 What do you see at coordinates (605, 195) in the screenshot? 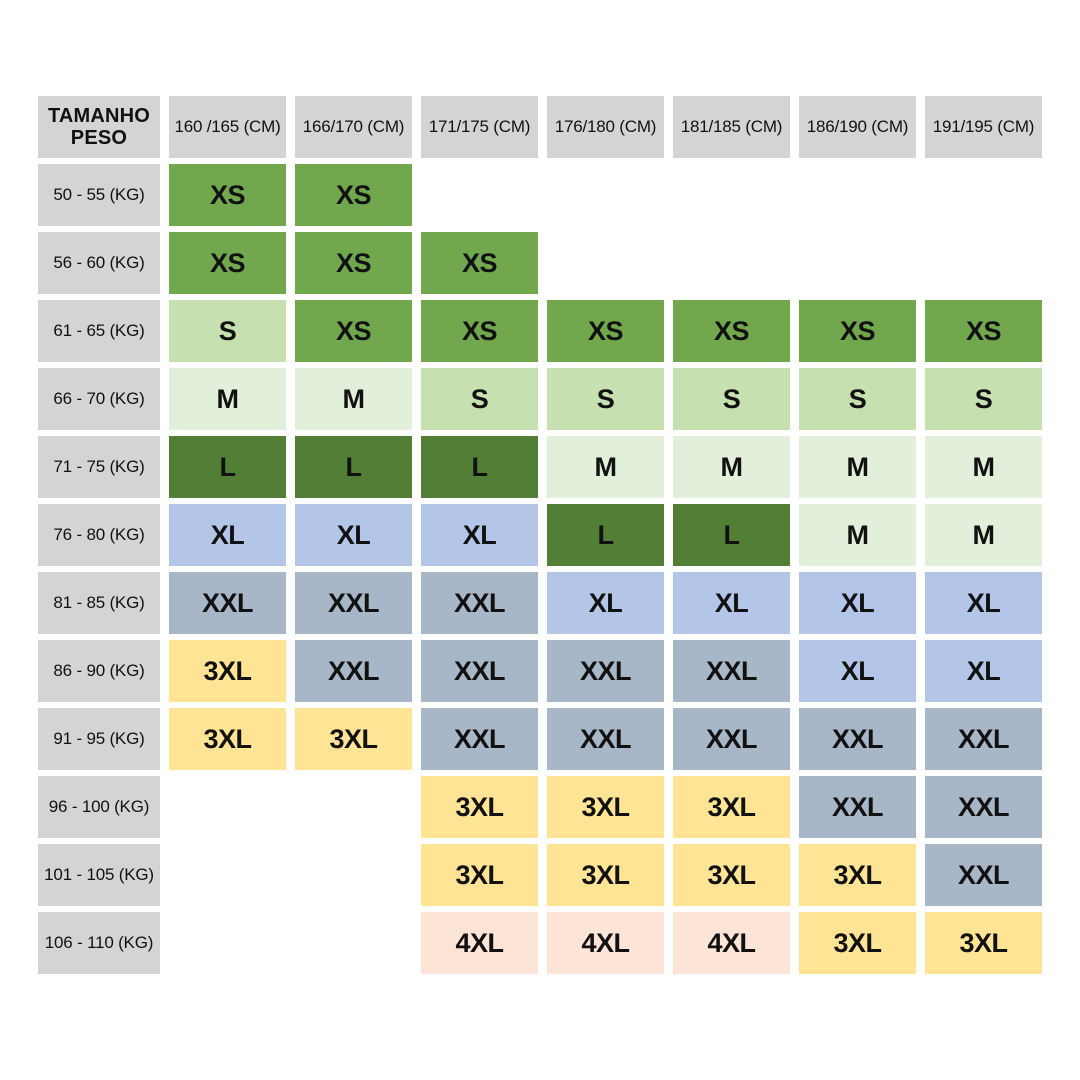
I see `empty-cell-r0-c3` at bounding box center [605, 195].